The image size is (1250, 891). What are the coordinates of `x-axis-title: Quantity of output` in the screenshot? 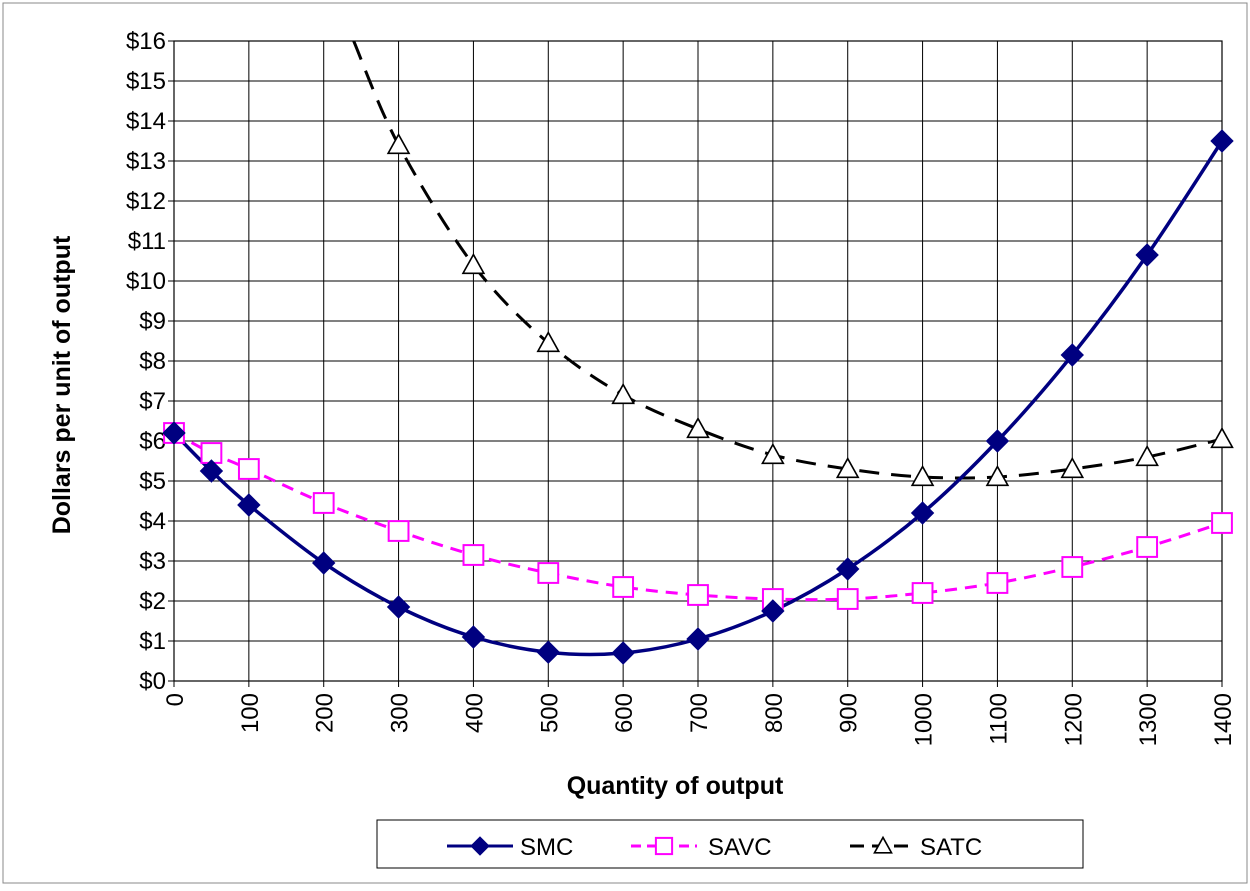 It's located at (675, 786).